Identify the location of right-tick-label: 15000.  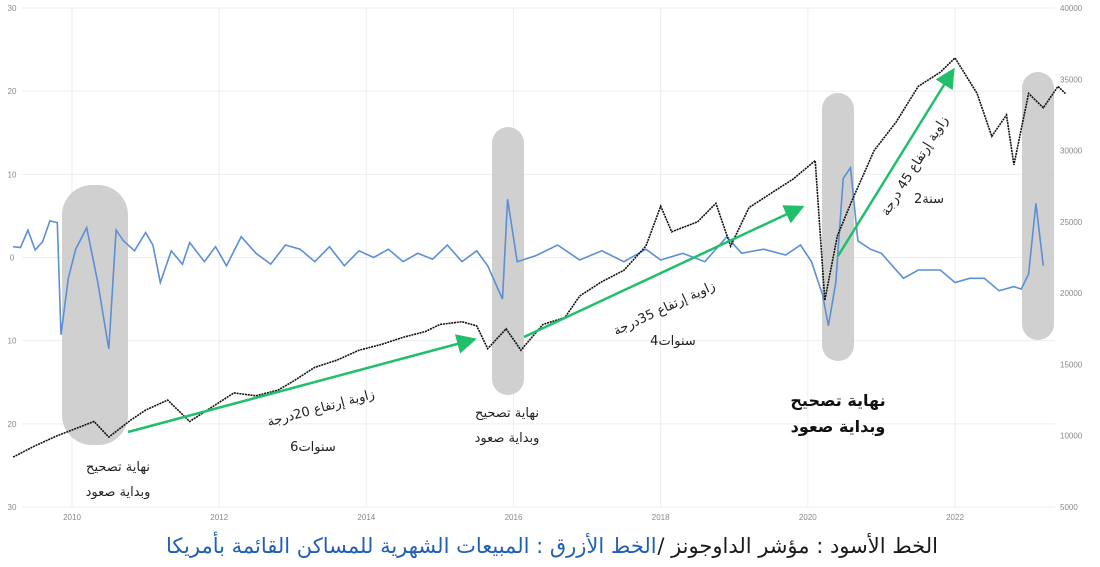
(1071, 364).